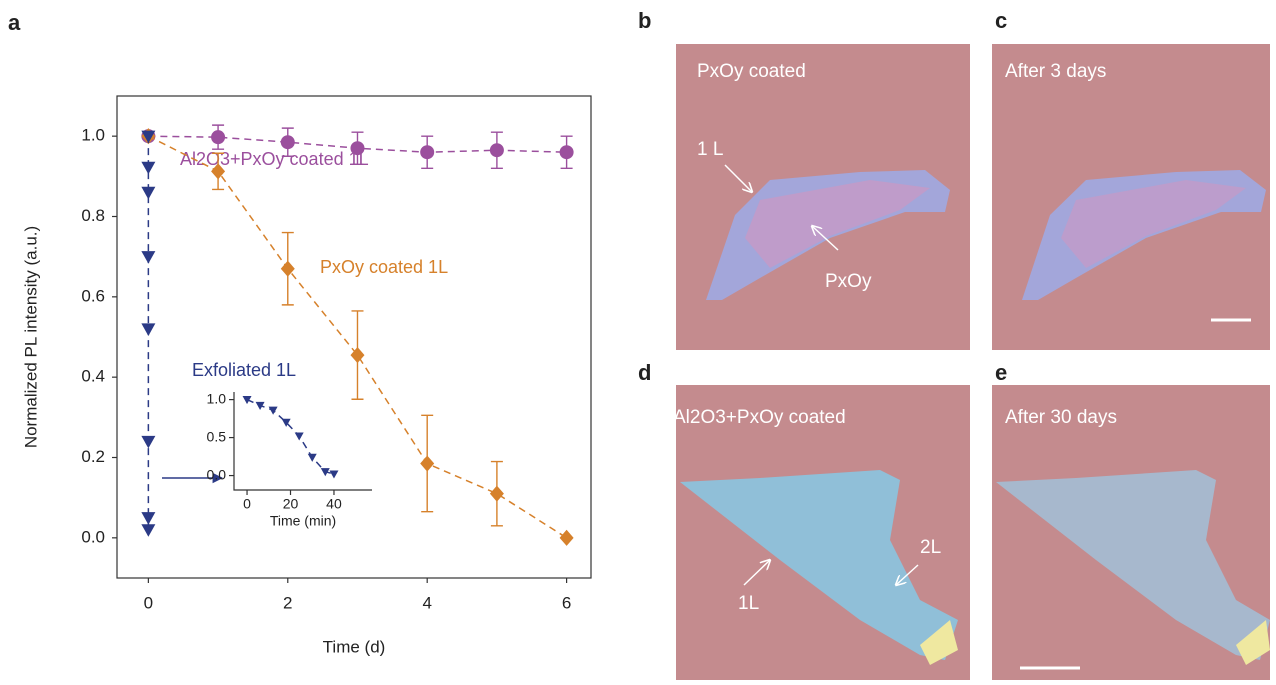  Describe the element at coordinates (823, 197) in the screenshot. I see `micrograph-b` at that location.